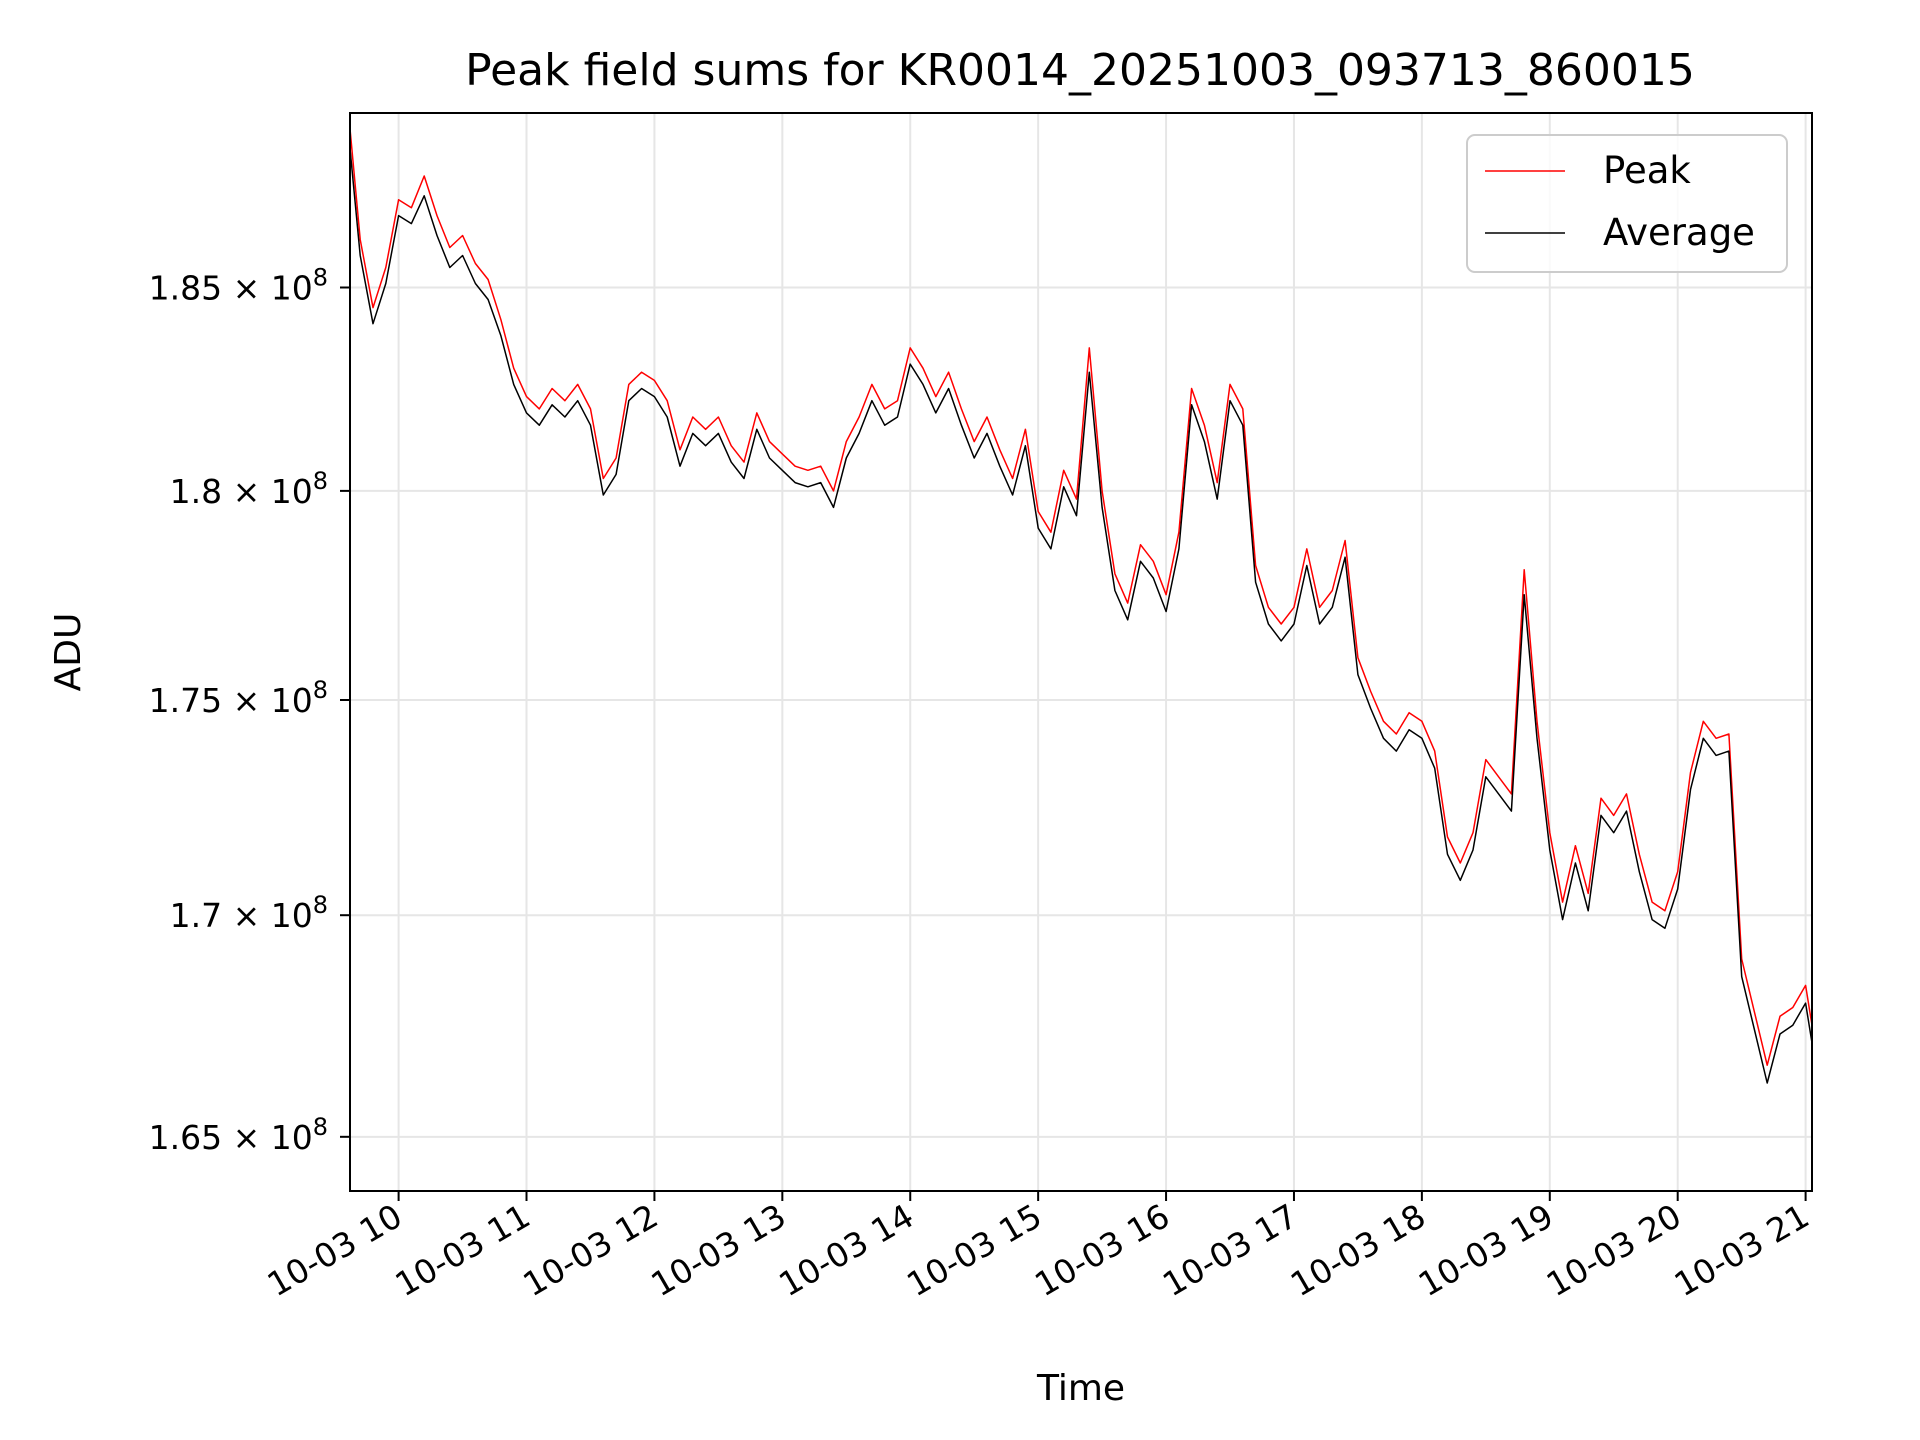 Image resolution: width=1920 pixels, height=1440 pixels. Describe the element at coordinates (1647, 170) in the screenshot. I see `legend-label-peak: Peak` at that location.